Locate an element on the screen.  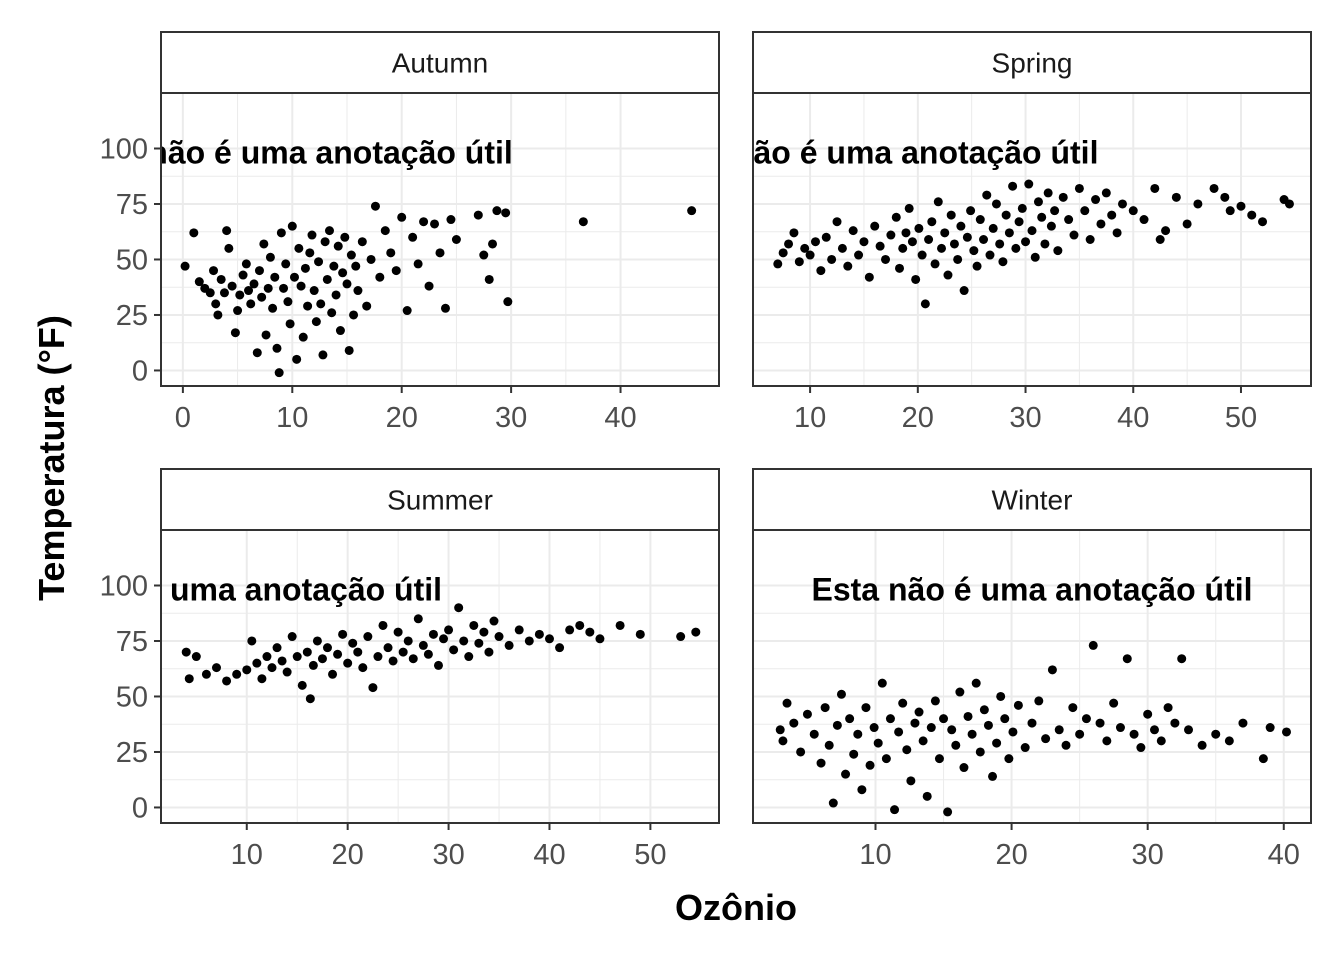
x-tick-label: 50 is located at coordinates (650, 855).